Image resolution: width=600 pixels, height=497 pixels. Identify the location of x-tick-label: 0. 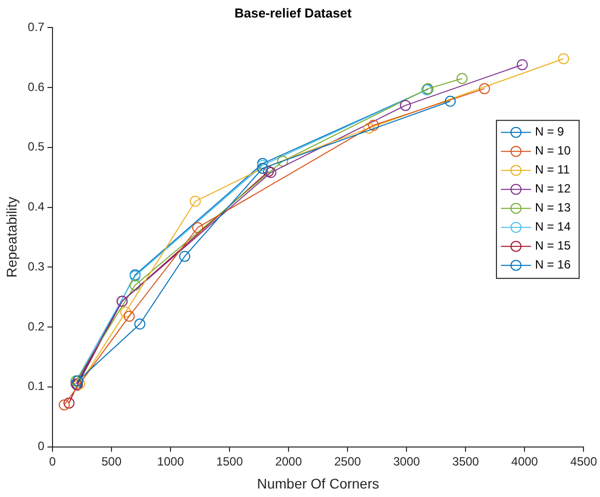
(52, 461).